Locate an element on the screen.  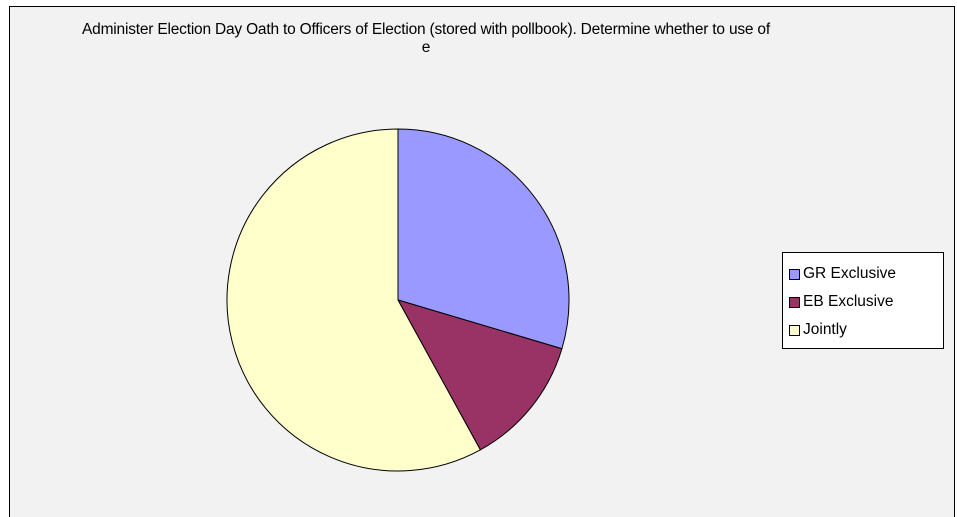
legend-label-gr-exclusive: GR Exclusive is located at coordinates (850, 273).